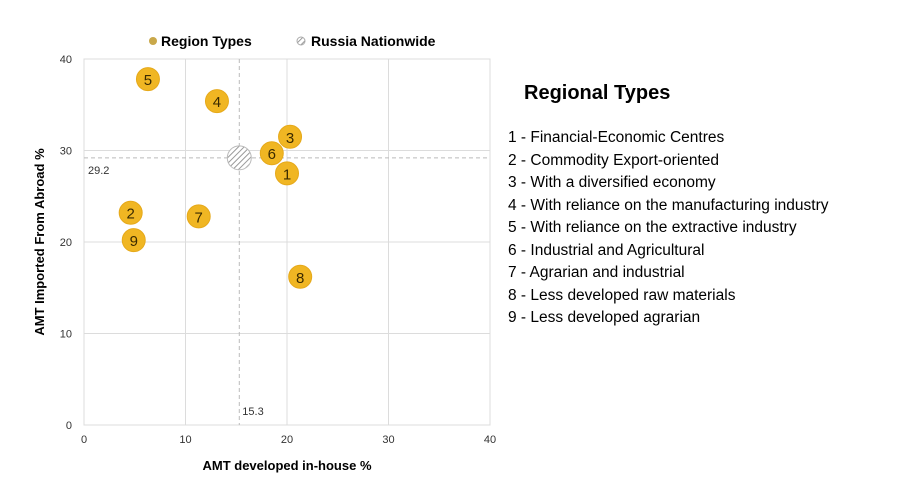 The image size is (919, 497). What do you see at coordinates (606, 250) in the screenshot?
I see `legend-item: 6 - Industrial and Agricultural` at bounding box center [606, 250].